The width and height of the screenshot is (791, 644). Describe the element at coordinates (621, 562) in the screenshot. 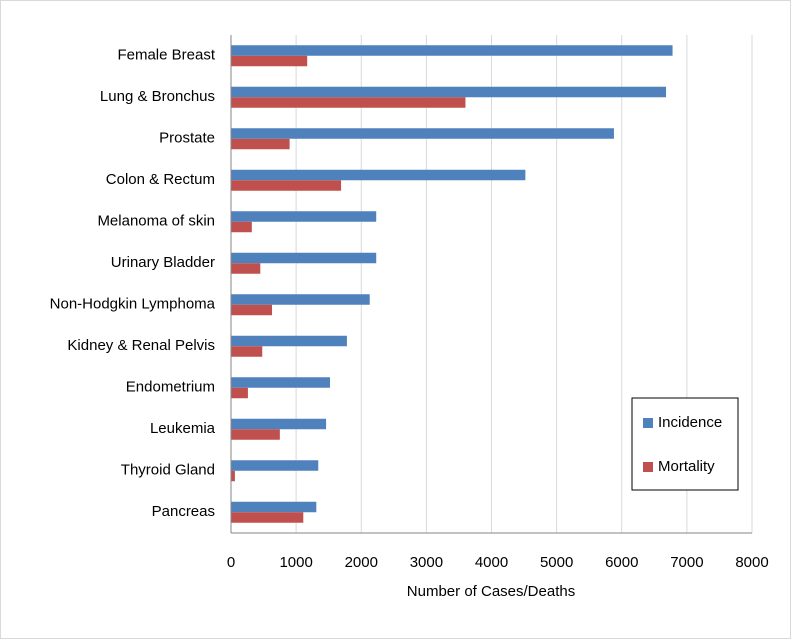

I see `x-tick-label: 6000` at that location.